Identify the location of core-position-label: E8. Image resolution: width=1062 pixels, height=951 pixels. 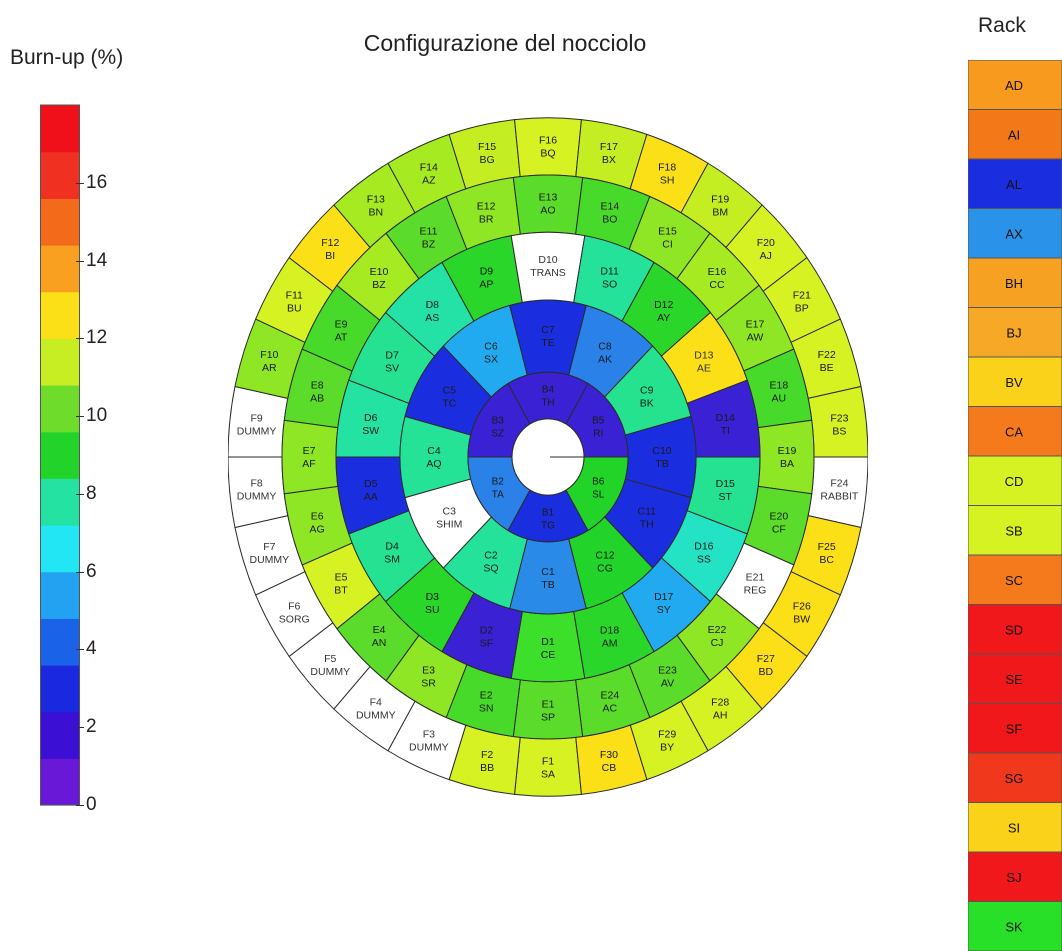
(317, 385).